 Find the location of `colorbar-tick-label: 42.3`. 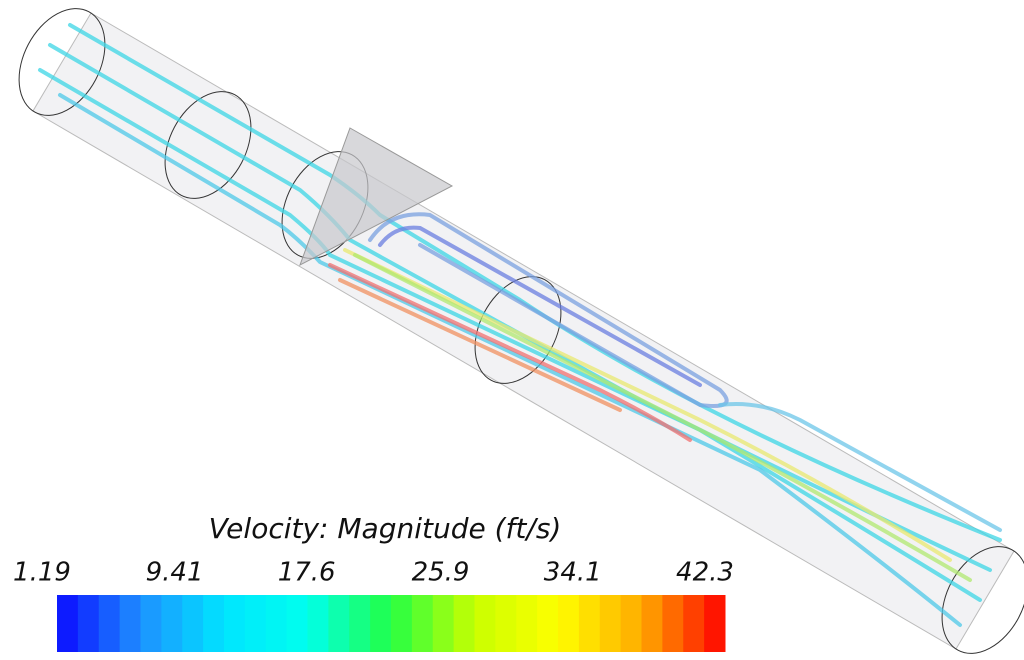

colorbar-tick-label: 42.3 is located at coordinates (705, 573).